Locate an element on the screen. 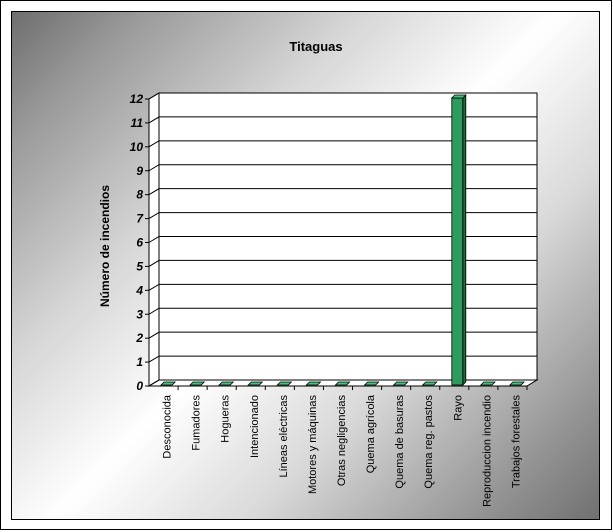 The width and height of the screenshot is (613, 532). y-tick-label: 3 is located at coordinates (139, 314).